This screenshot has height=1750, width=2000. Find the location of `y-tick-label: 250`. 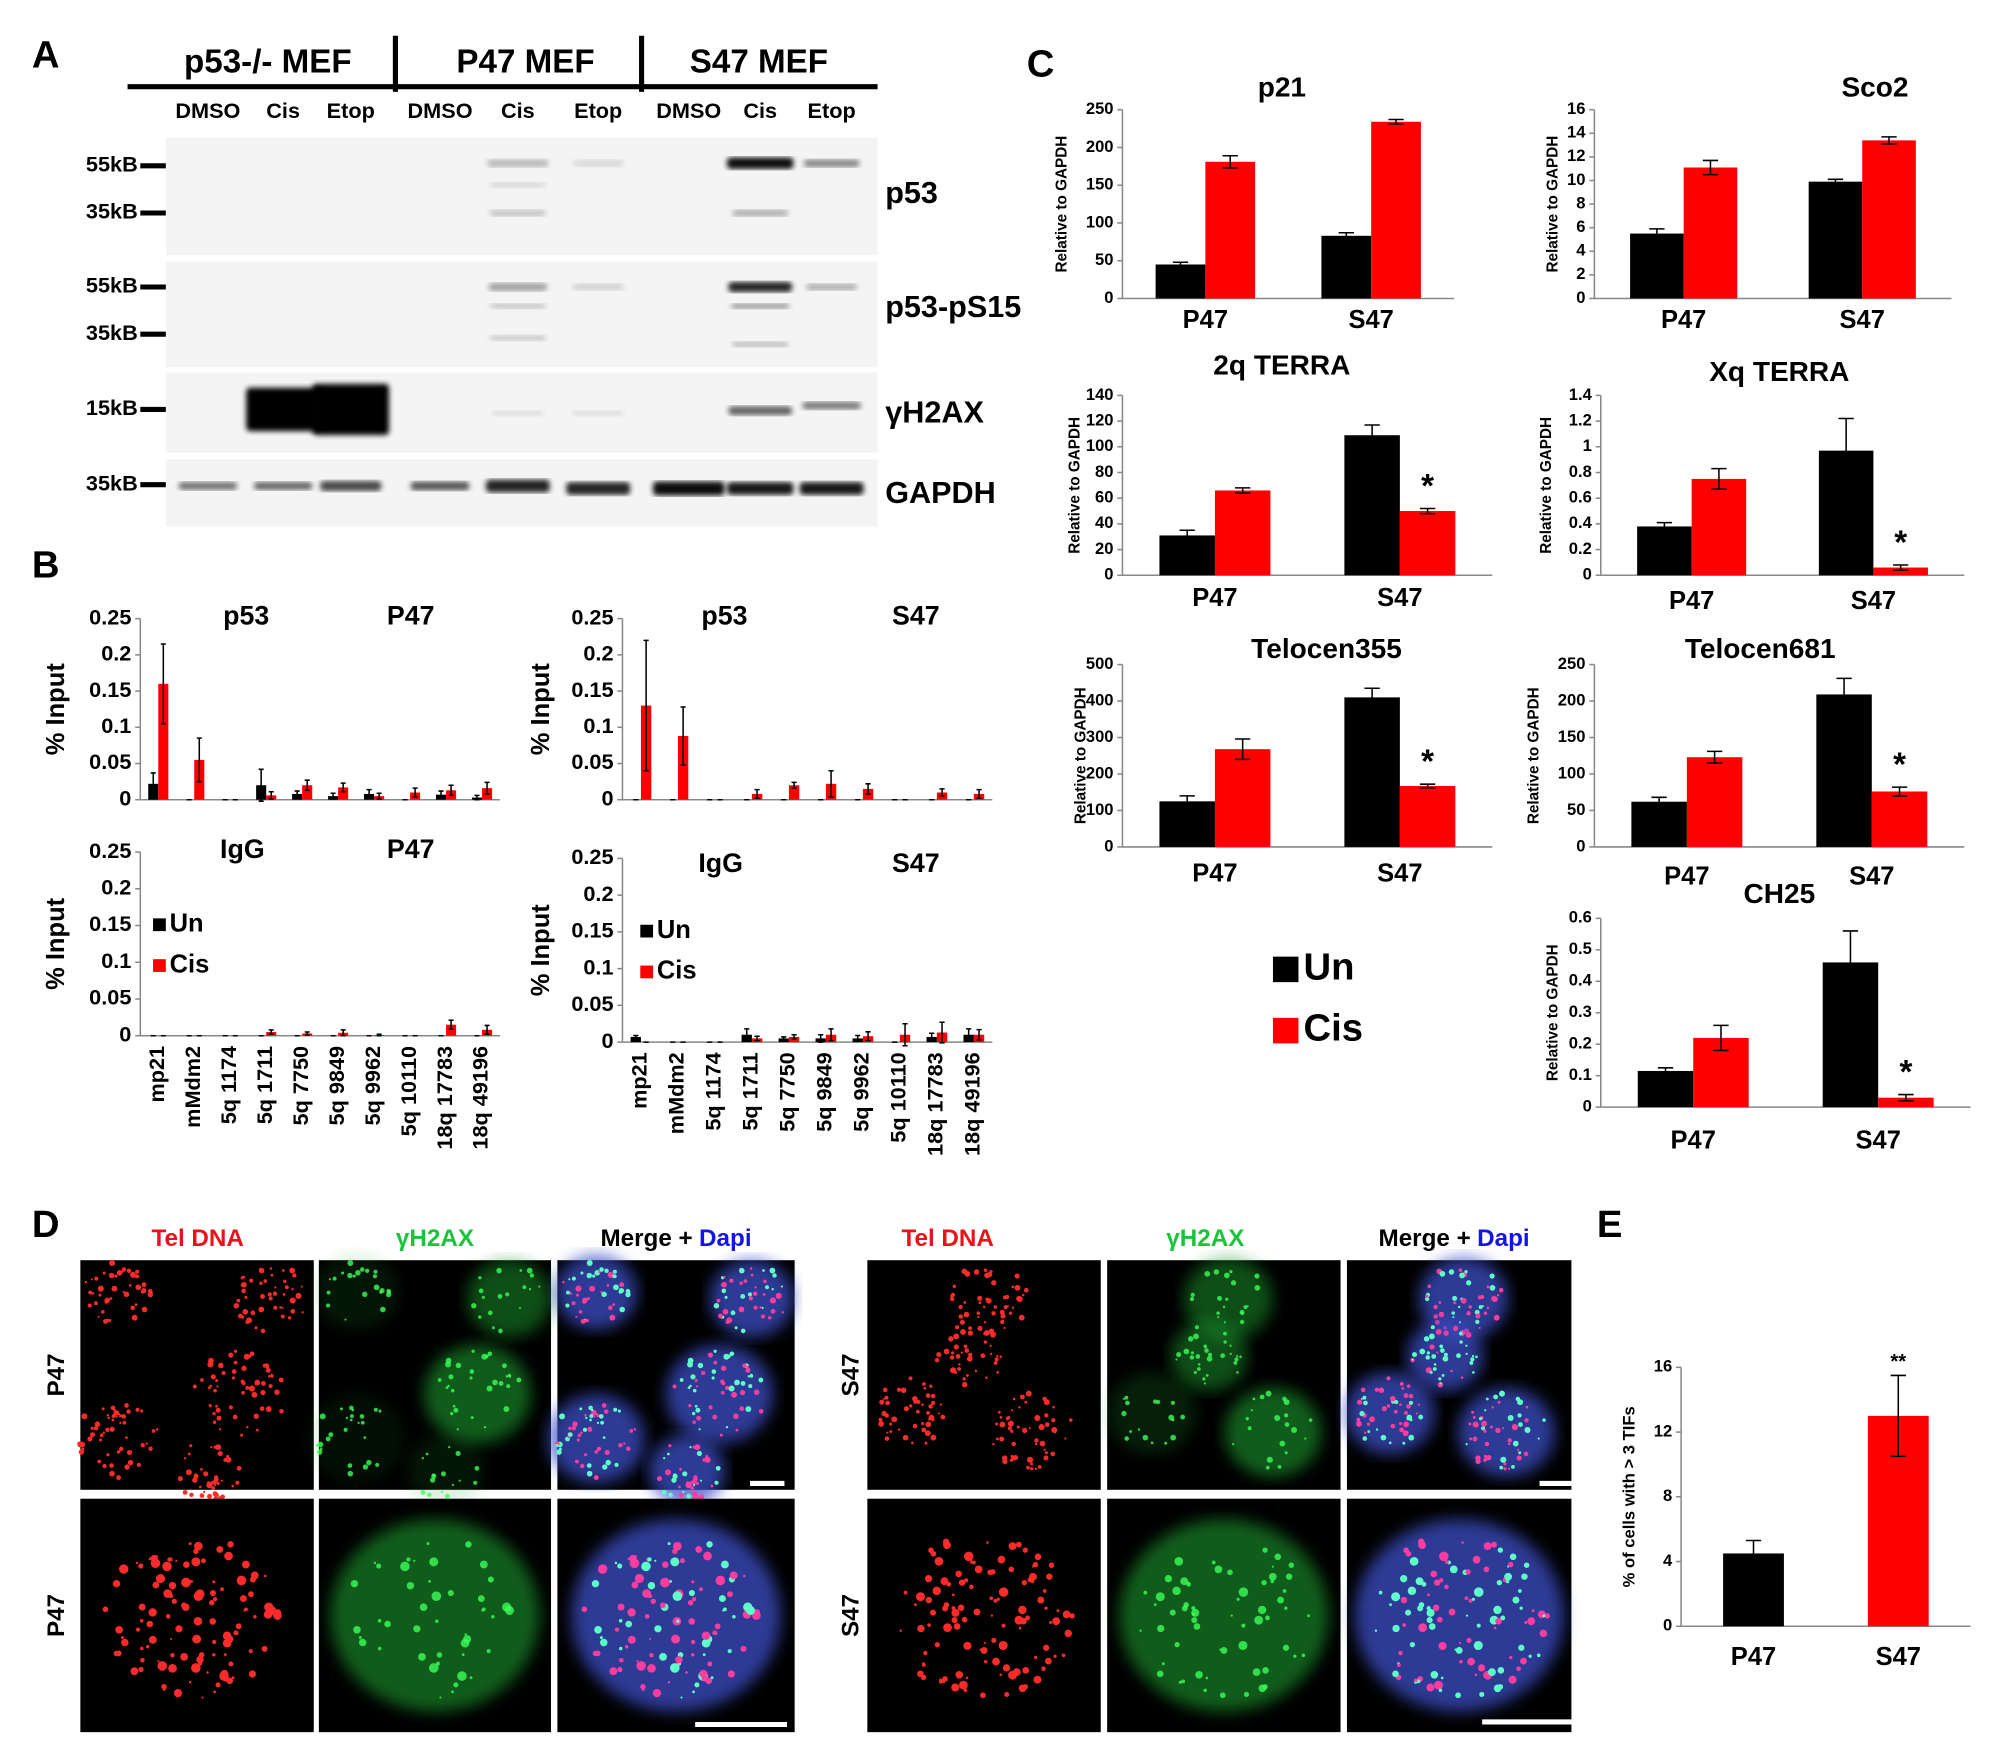

y-tick-label: 250 is located at coordinates (1100, 108).